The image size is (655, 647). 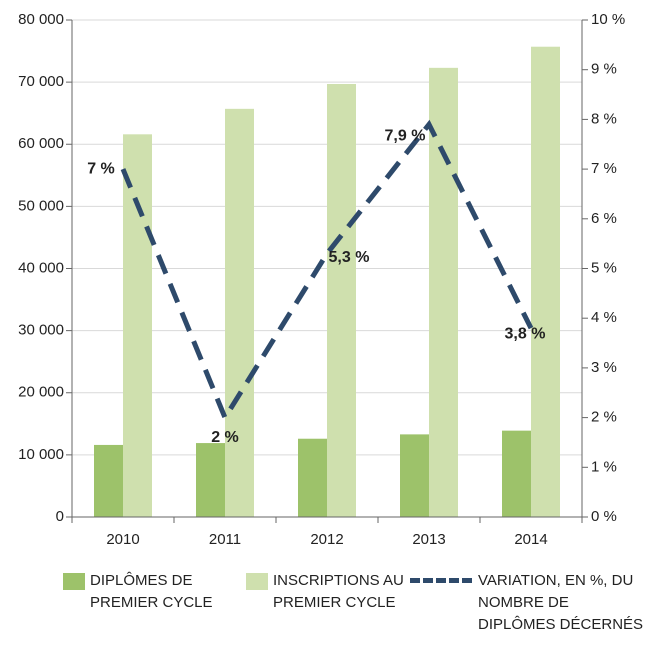 I want to click on y2-tick-label: 8 %, so click(x=604, y=118).